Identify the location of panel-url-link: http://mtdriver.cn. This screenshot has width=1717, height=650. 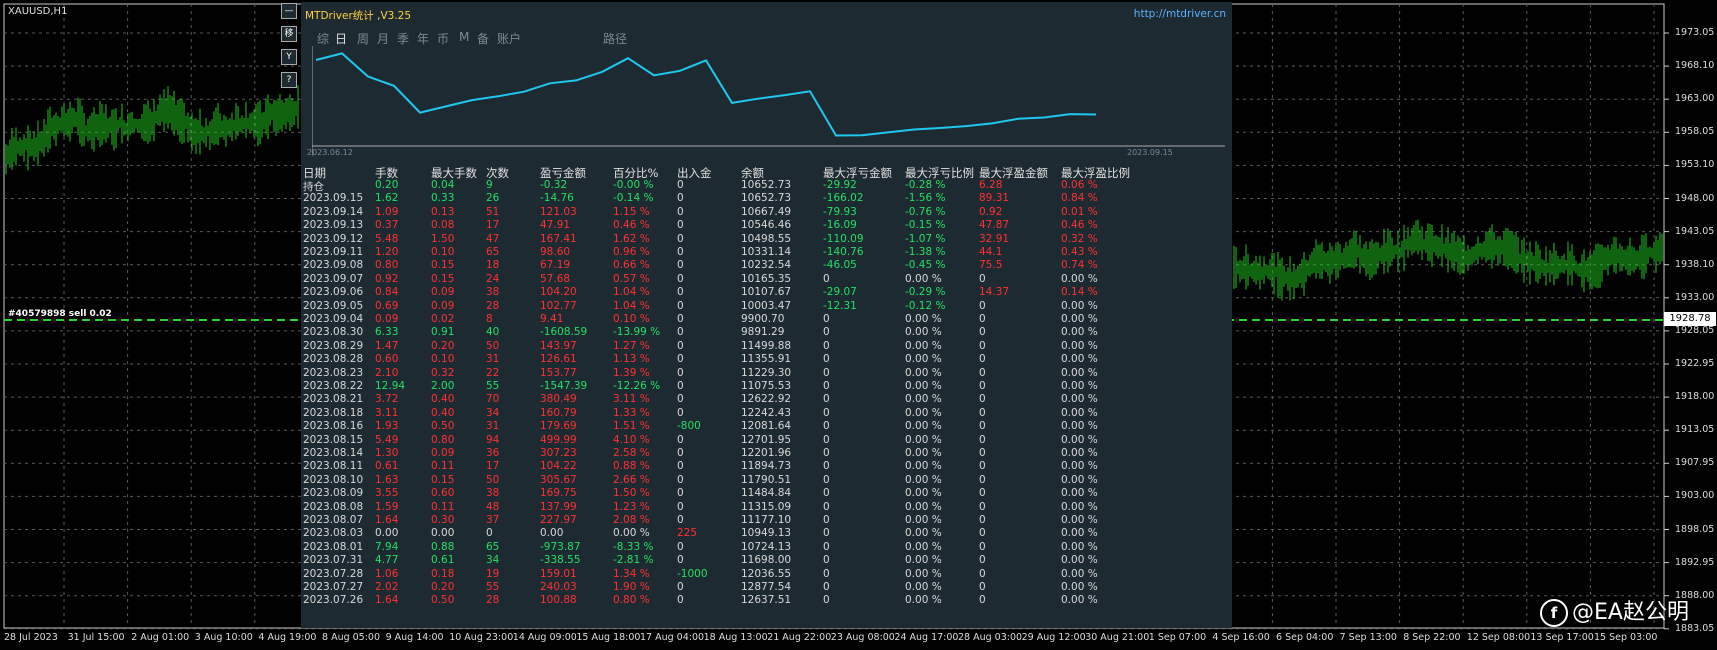
(1179, 14).